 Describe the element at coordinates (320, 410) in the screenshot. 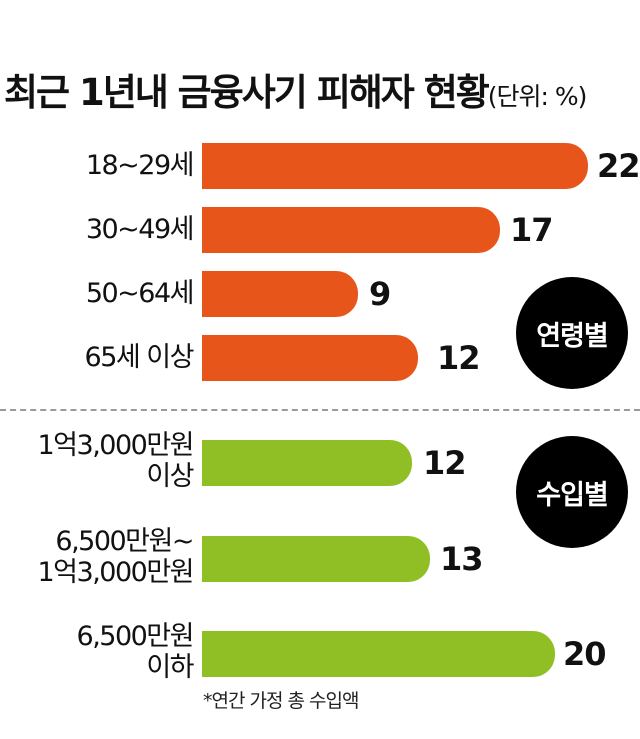

I see `section-divider` at that location.